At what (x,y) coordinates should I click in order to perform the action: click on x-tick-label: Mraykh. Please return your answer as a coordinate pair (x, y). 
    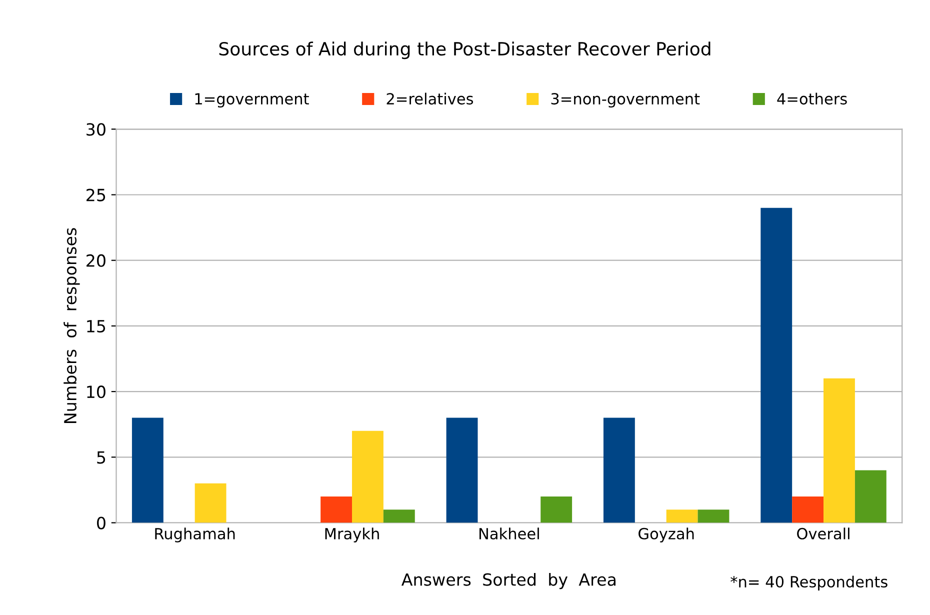
    Looking at the image, I should click on (352, 535).